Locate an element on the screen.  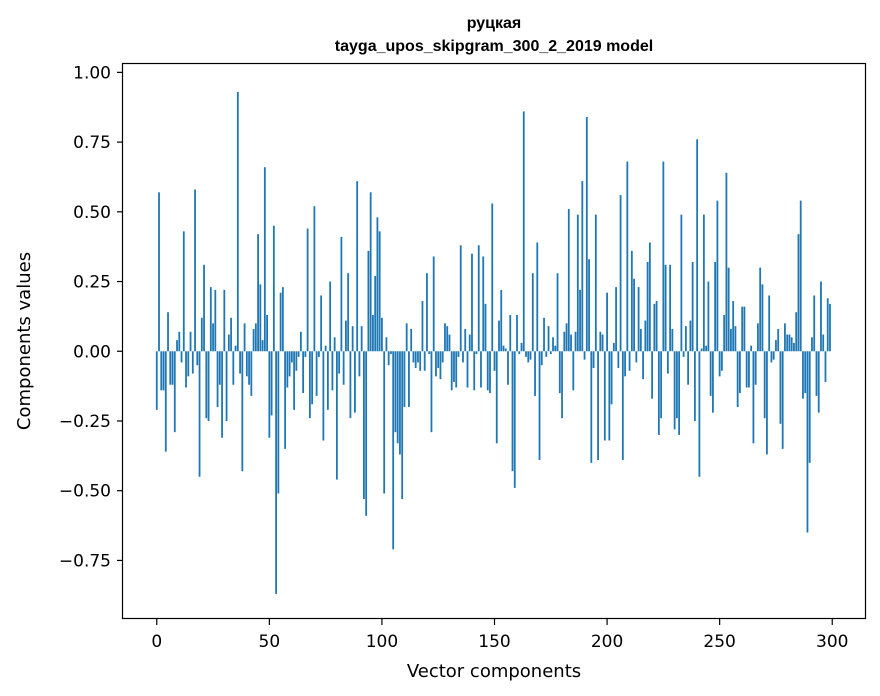
chart-subtitle: tayga_upos_skipgram_300_2_2019 model is located at coordinates (494, 46).